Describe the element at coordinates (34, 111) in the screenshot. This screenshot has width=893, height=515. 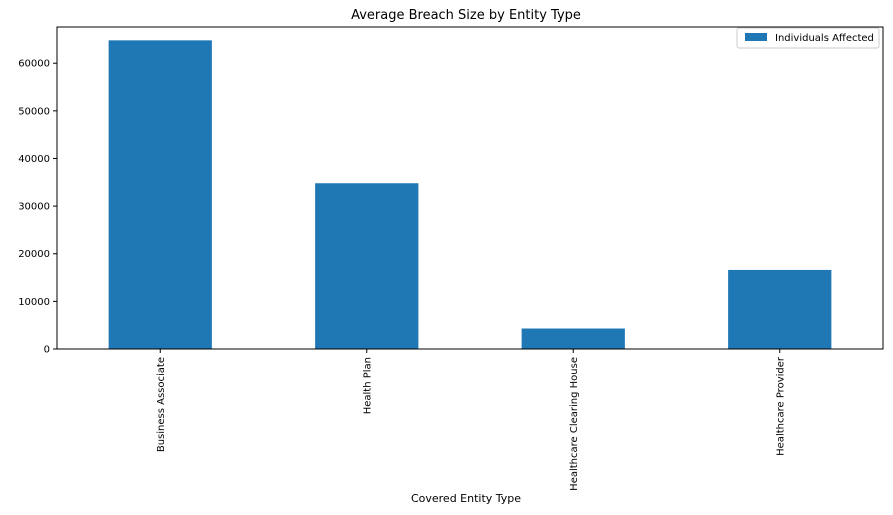
I see `y-tick-label: 50000` at that location.